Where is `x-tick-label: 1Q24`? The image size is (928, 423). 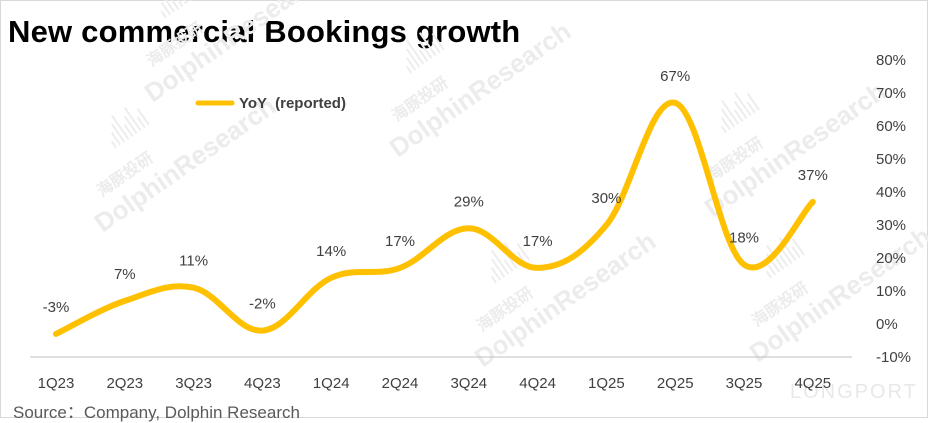 x-tick-label: 1Q24 is located at coordinates (331, 383).